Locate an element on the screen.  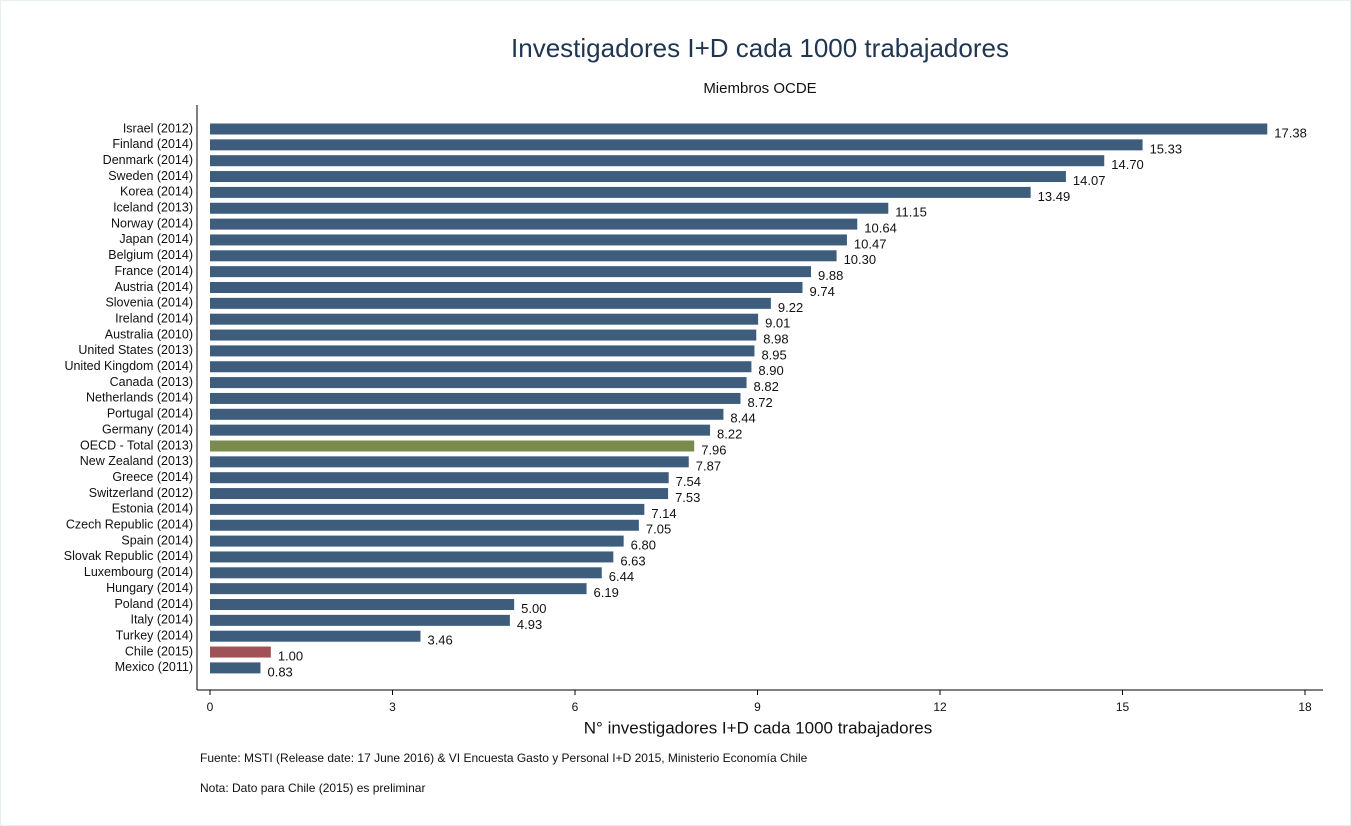
value-label: 9.74 is located at coordinates (822, 291).